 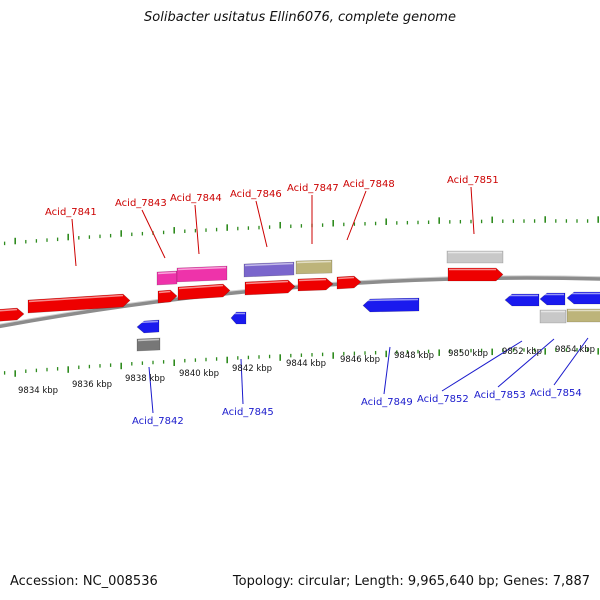 What do you see at coordinates (248, 412) in the screenshot?
I see `gene-label-acid-7845: Acid_7845` at bounding box center [248, 412].